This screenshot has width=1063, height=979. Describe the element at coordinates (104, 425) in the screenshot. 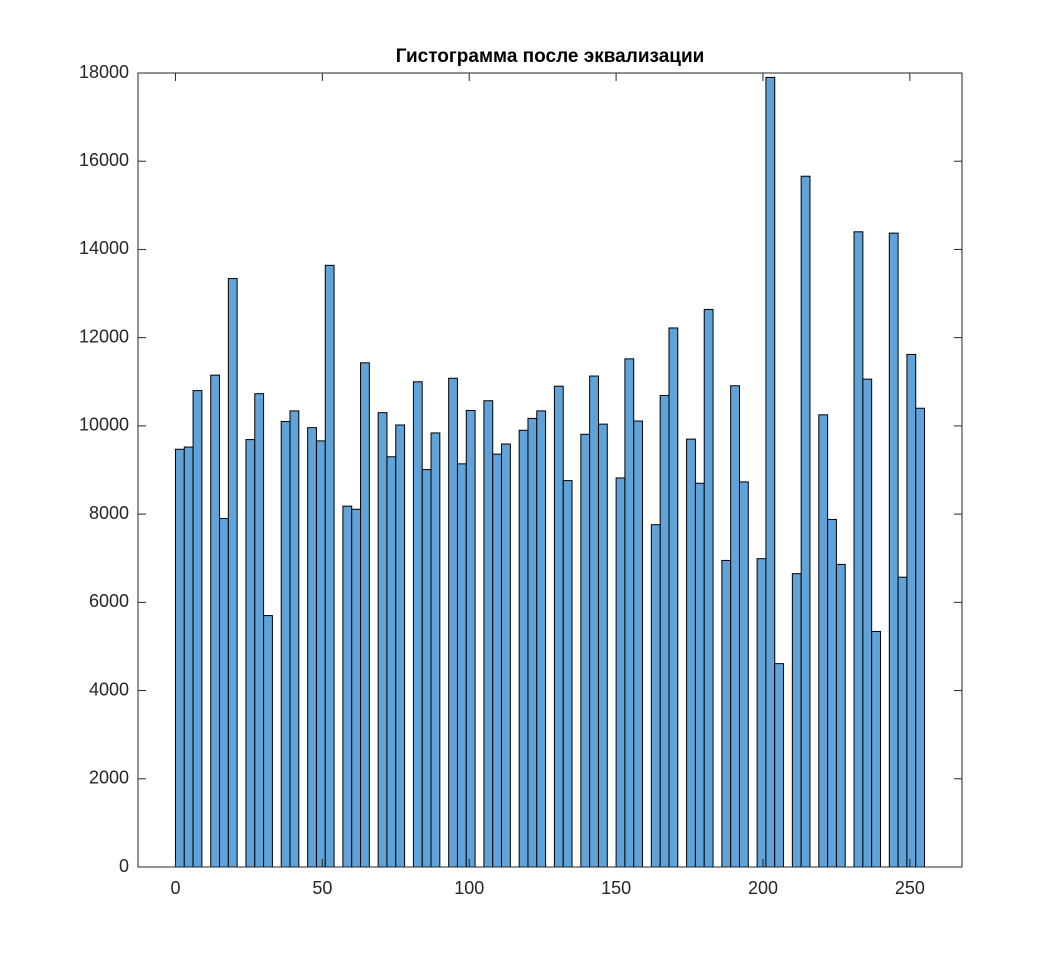

I see `y-tick-label: 10000` at that location.